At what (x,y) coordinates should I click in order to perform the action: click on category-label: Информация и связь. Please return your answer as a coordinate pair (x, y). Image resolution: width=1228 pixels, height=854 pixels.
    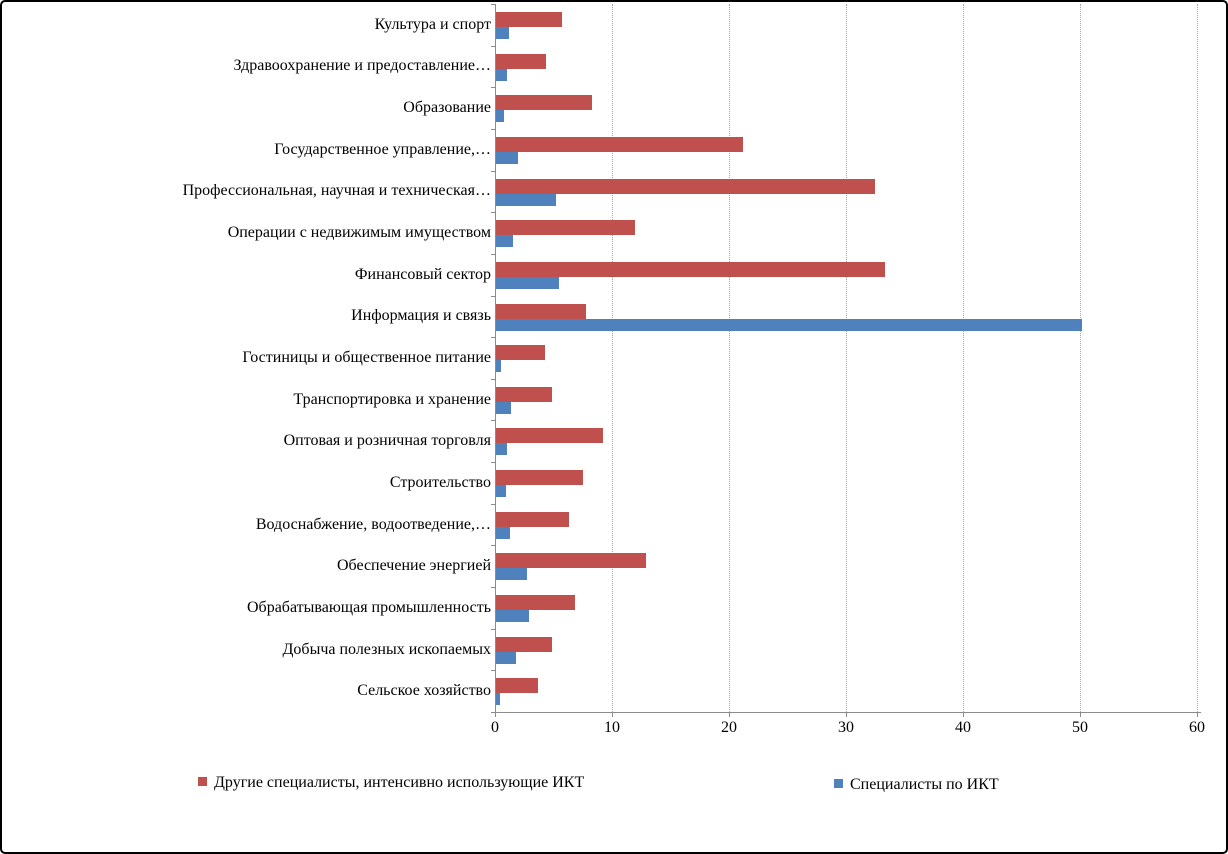
    Looking at the image, I should click on (421, 316).